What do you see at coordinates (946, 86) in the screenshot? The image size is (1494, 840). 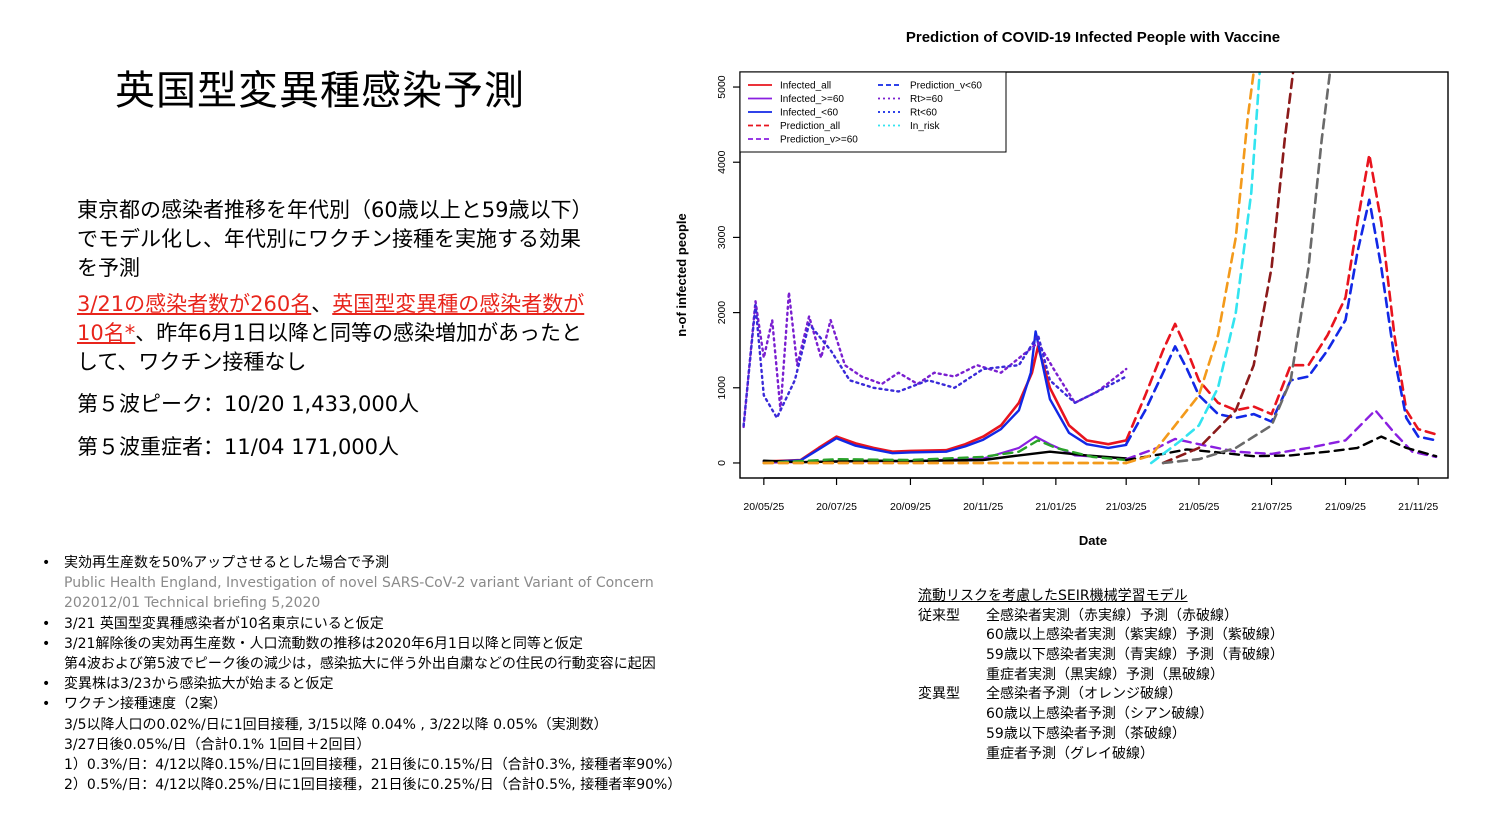 I see `legend-label: Prediction_v<60` at bounding box center [946, 86].